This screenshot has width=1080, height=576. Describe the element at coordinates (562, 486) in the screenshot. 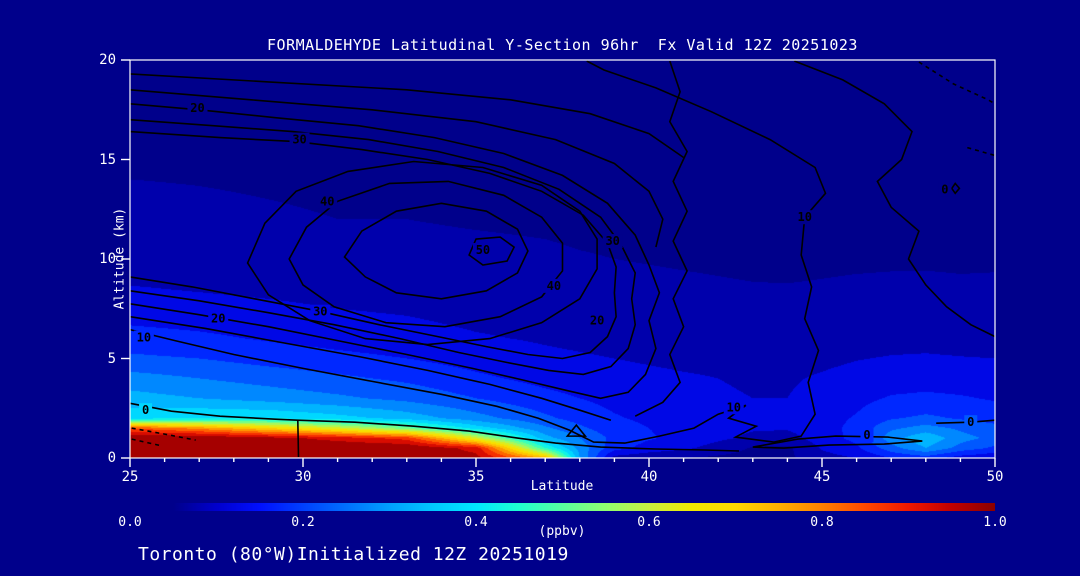

I see `x-axis-label: Latitude` at that location.